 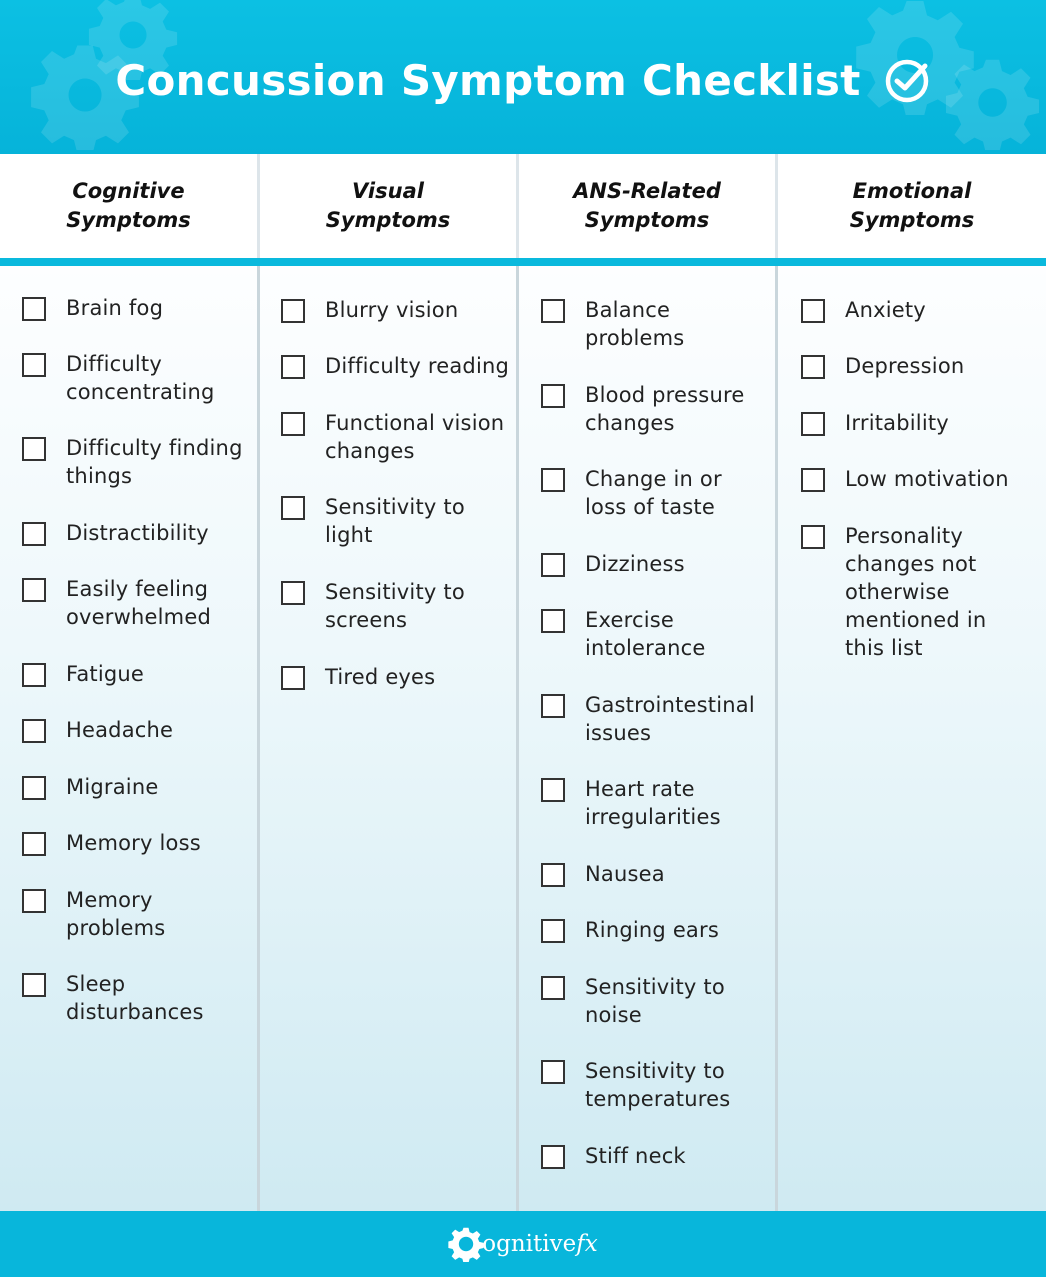 I want to click on checklist-item: Sleep disturbances, so click(x=113, y=998).